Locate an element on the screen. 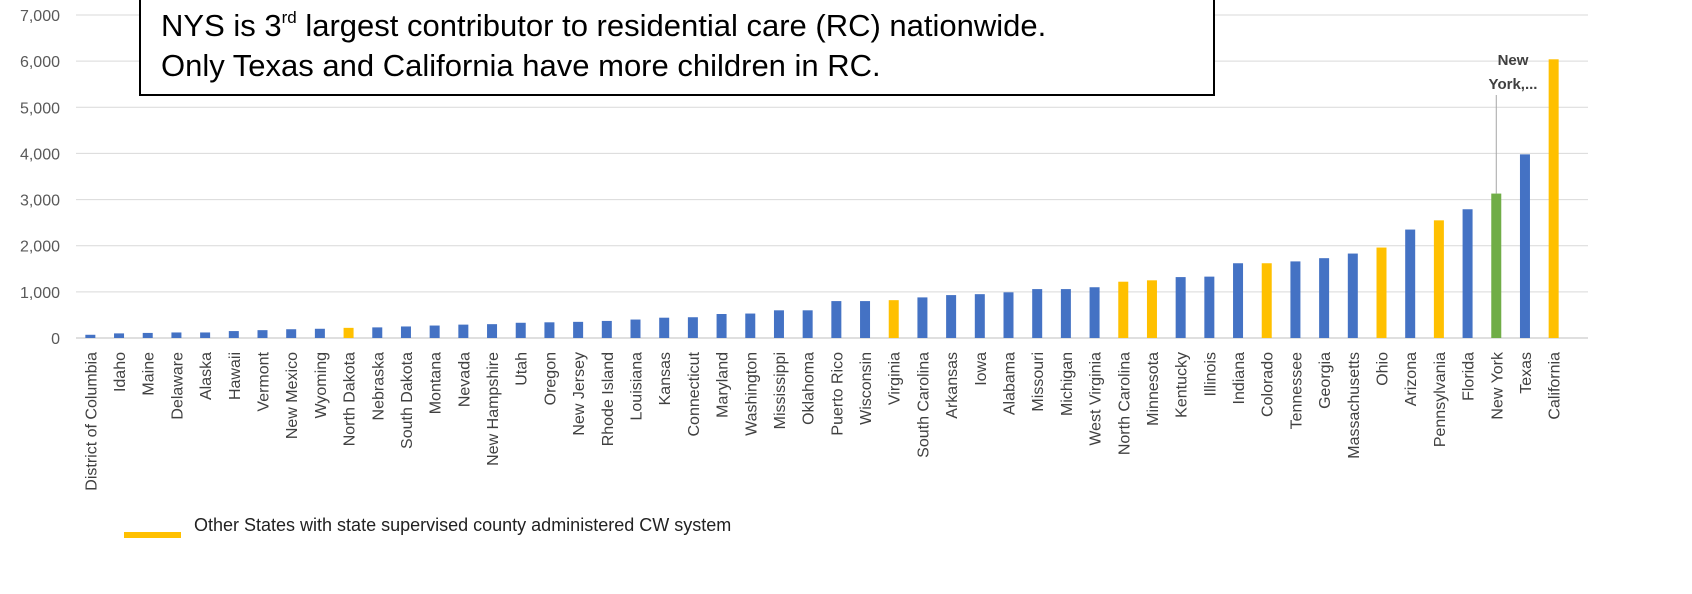  x-tick-label: South Dakota is located at coordinates (407, 400).